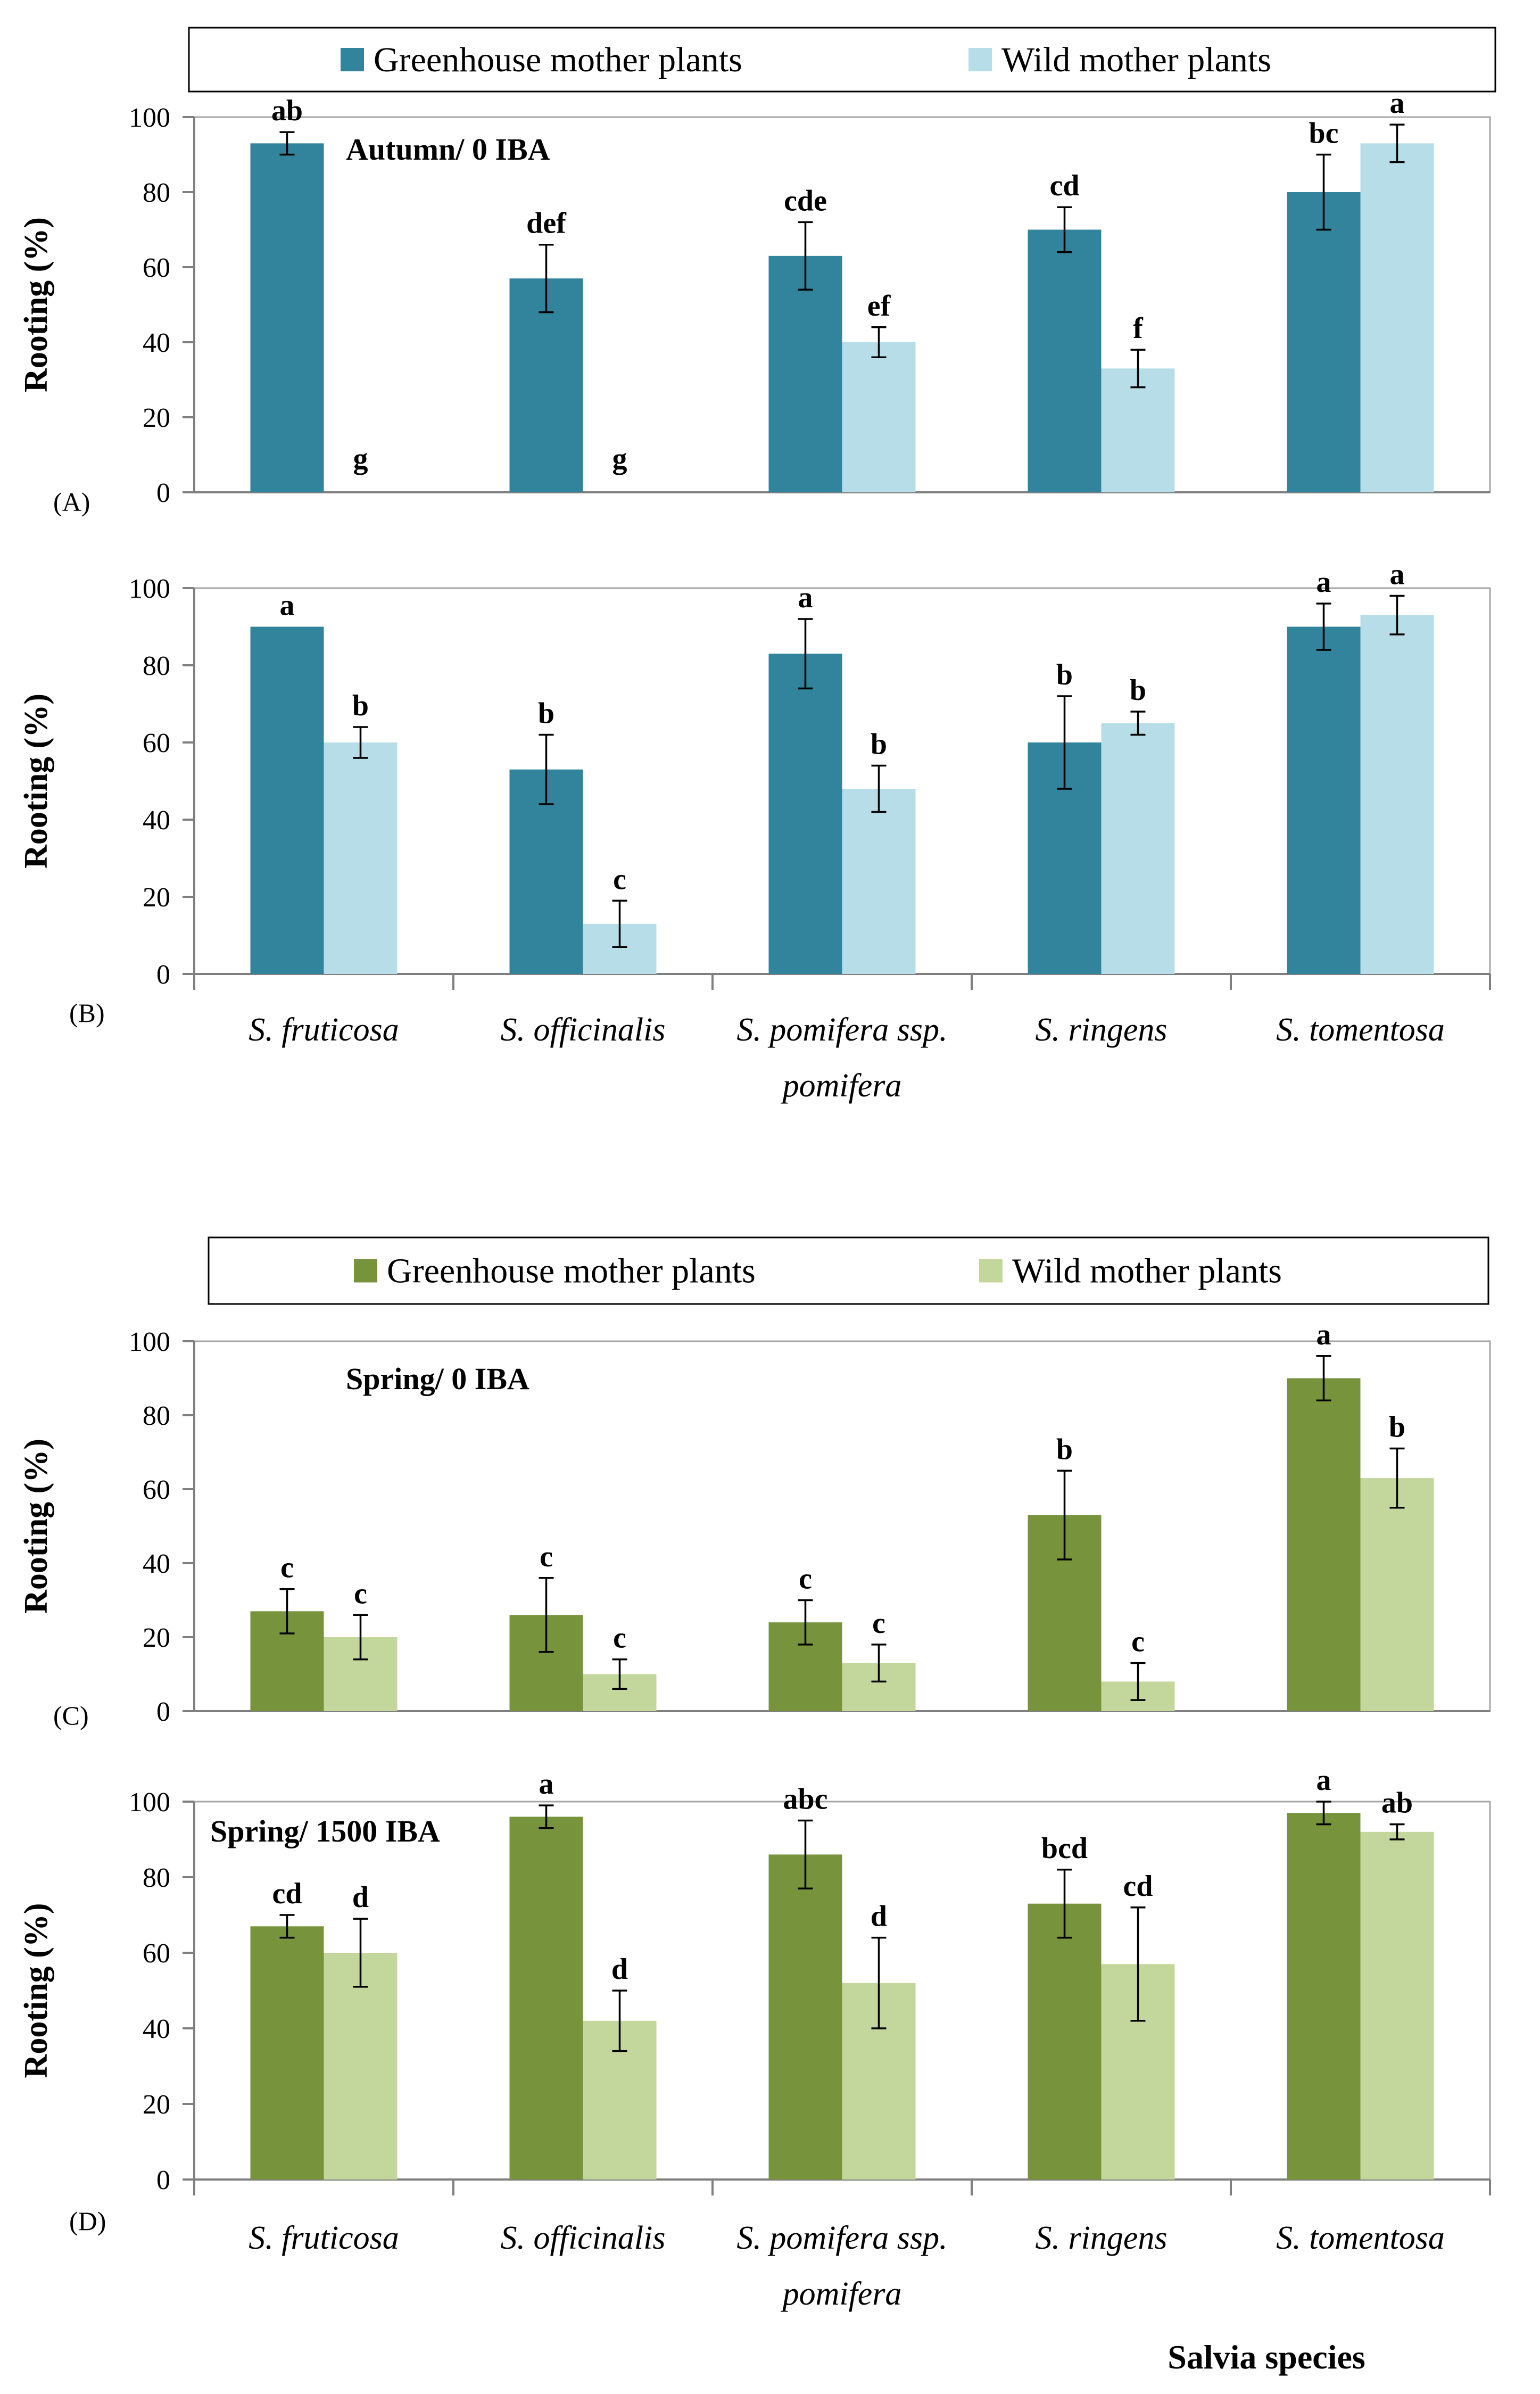 The image size is (1540, 2394). I want to click on x-axis-title: Salvia species, so click(1266, 2357).